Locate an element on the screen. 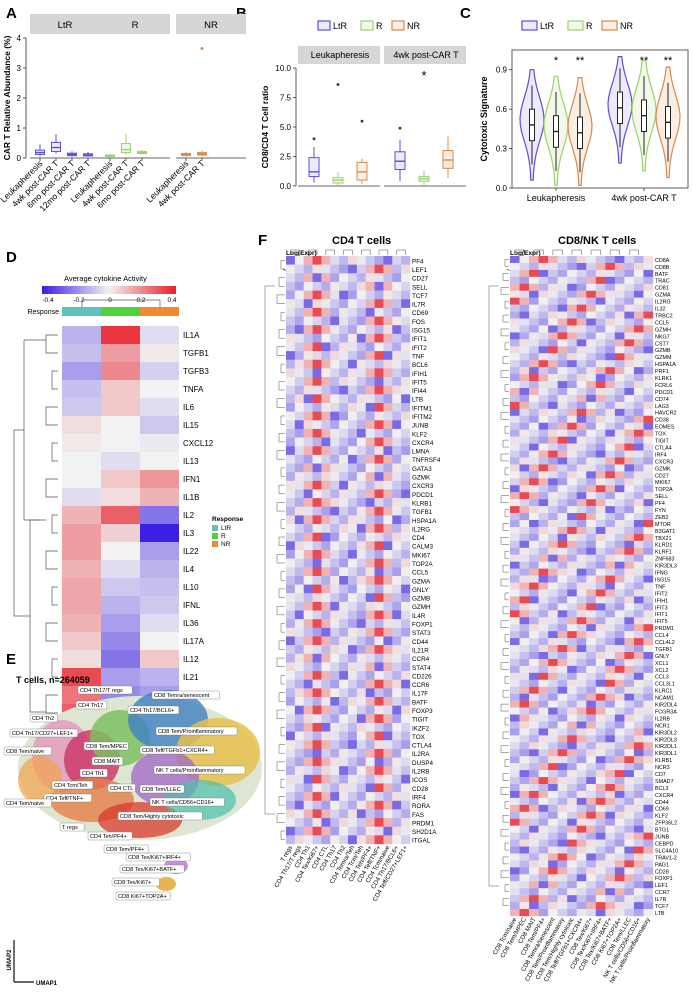 This screenshot has height=999, width=693. gene-label: SLC4A10 is located at coordinates (666, 851).